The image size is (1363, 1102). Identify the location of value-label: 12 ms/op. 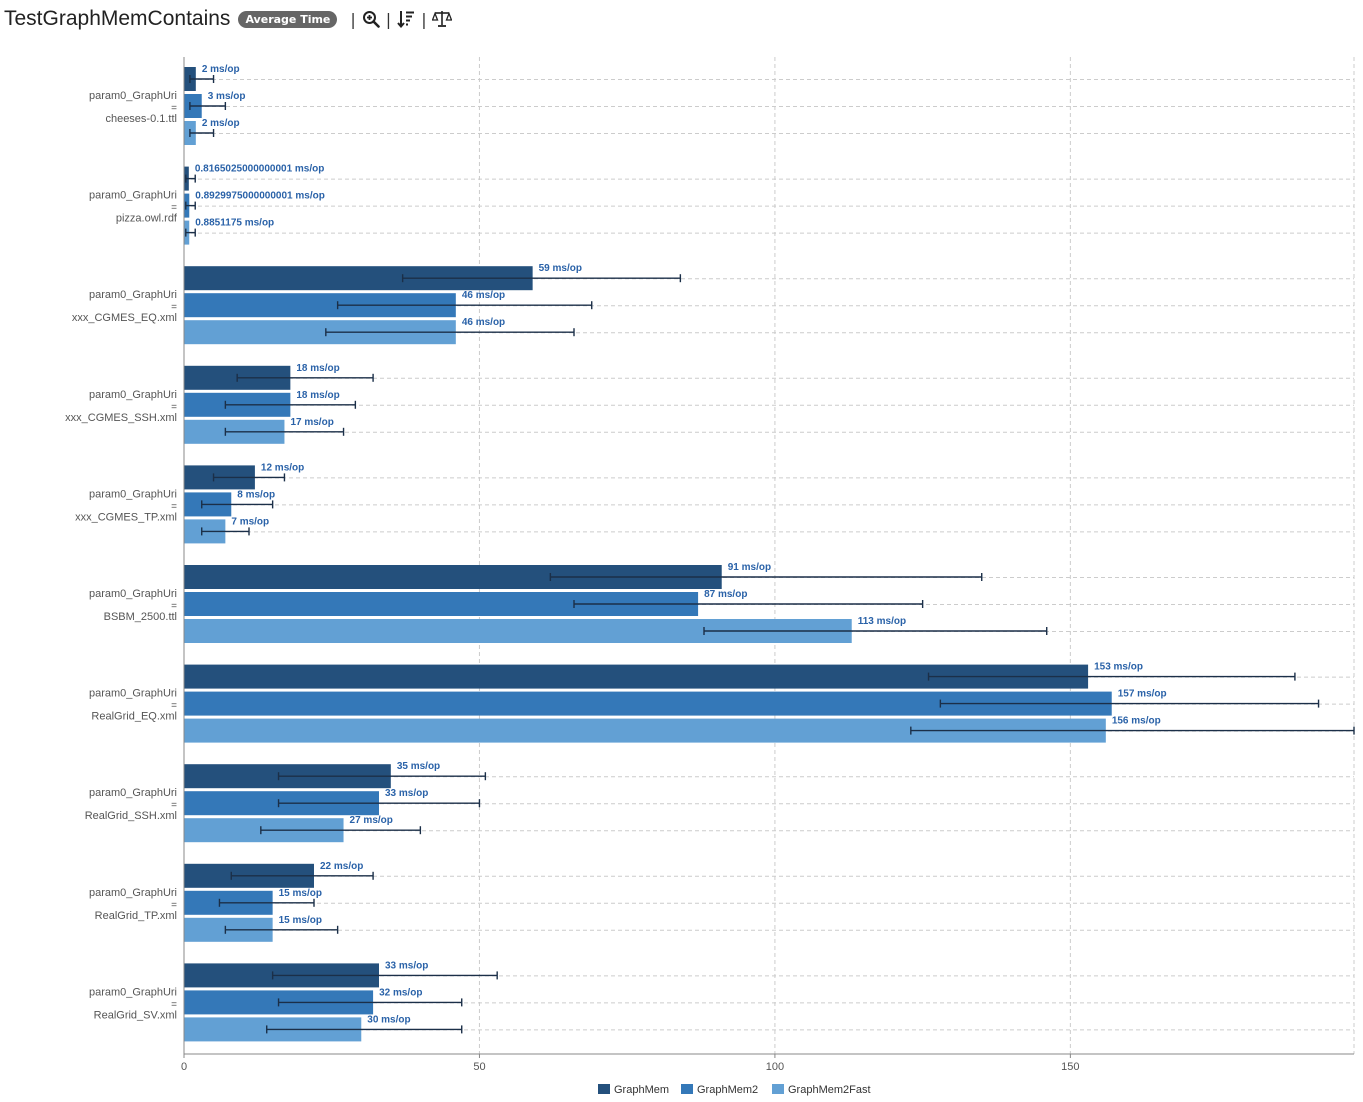
(282, 467).